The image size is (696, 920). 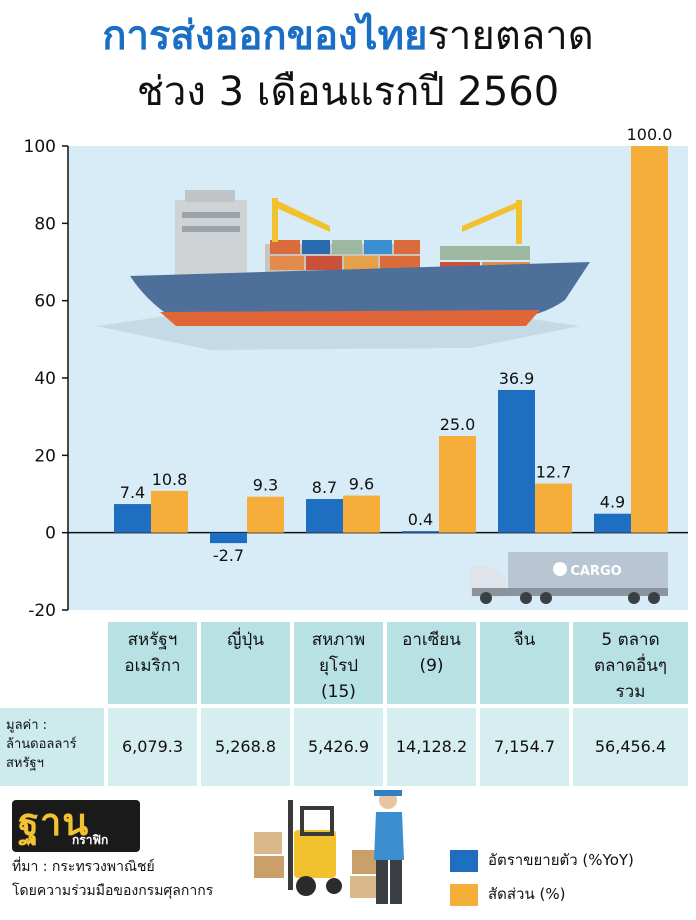 What do you see at coordinates (570, 895) in the screenshot?
I see `legend-item-share: สัดส่วน (%)` at bounding box center [570, 895].